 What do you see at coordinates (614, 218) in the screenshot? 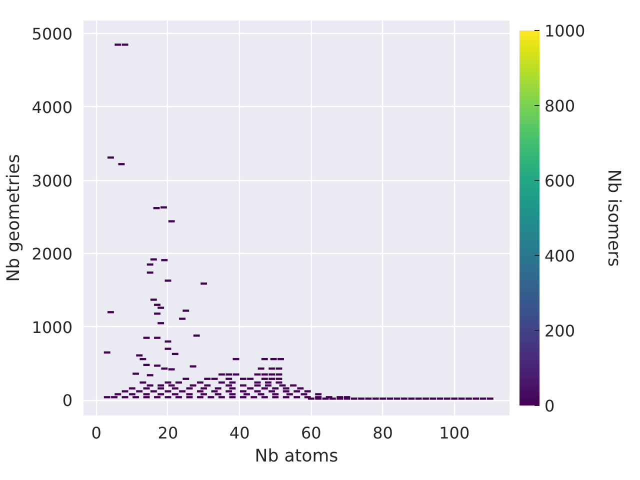
I see `color-bar-title: Nb isomers` at bounding box center [614, 218].